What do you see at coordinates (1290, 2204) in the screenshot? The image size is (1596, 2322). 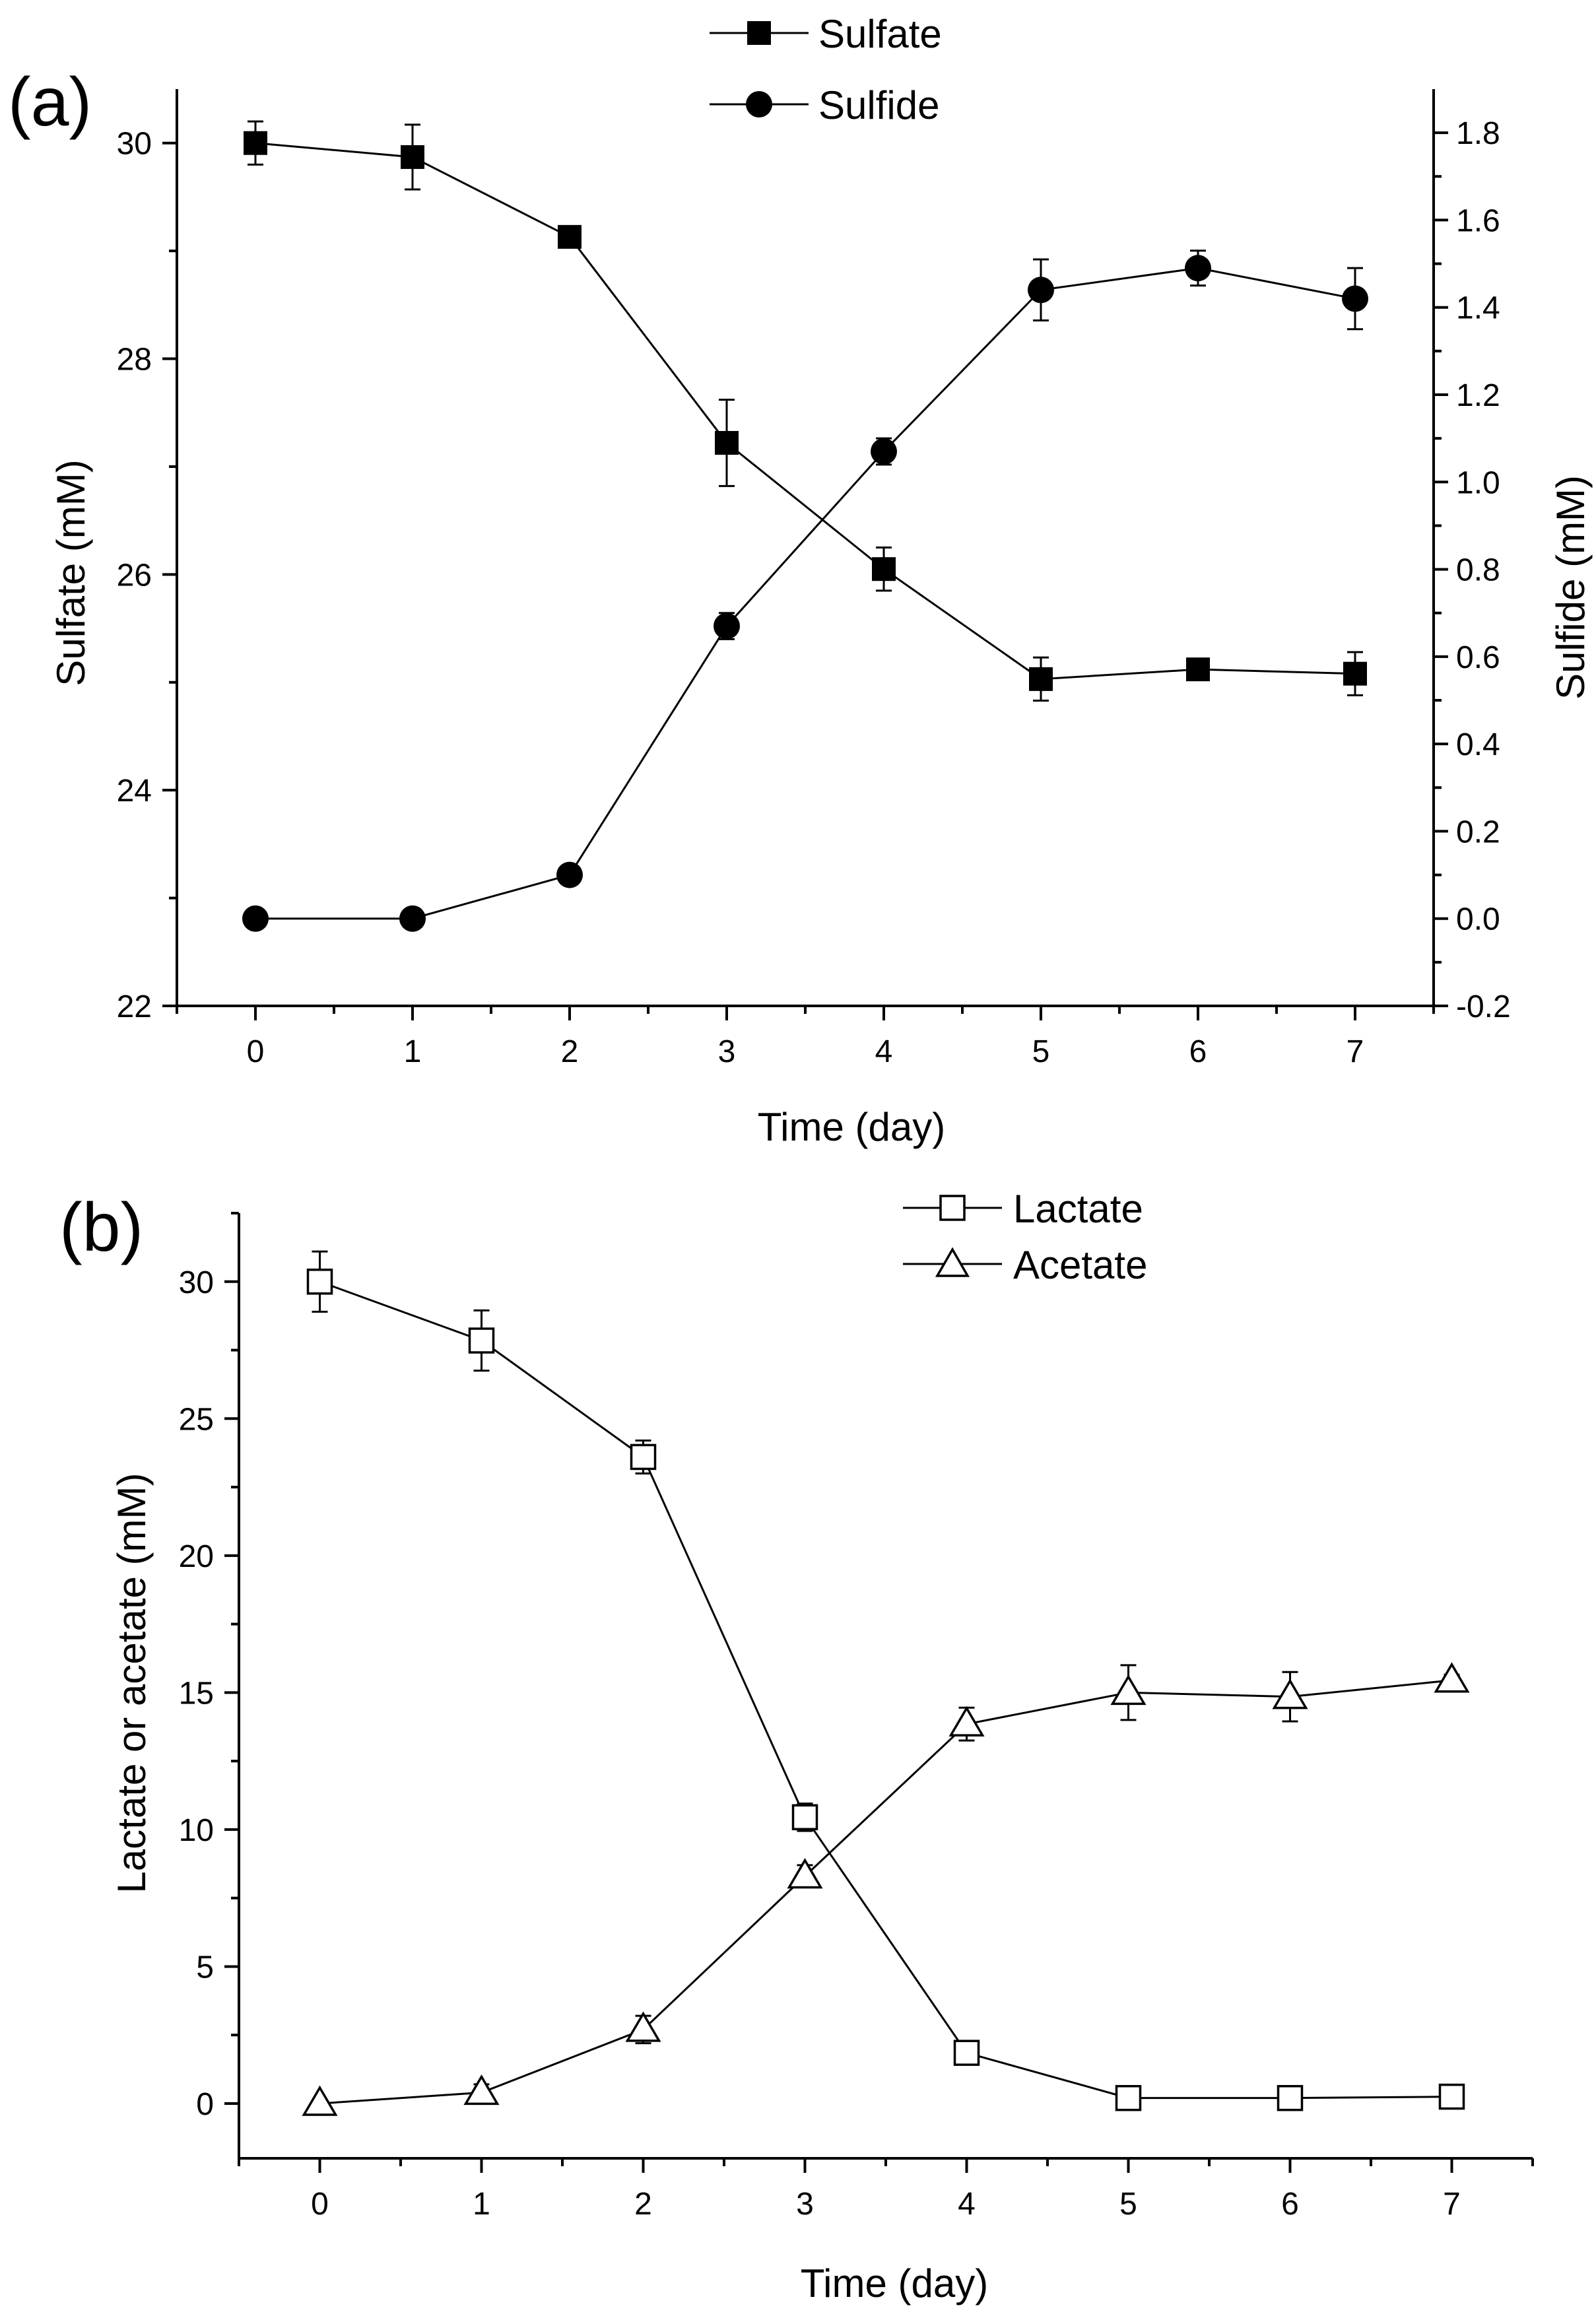 I see `panel-b-x-tick-label: 6` at bounding box center [1290, 2204].